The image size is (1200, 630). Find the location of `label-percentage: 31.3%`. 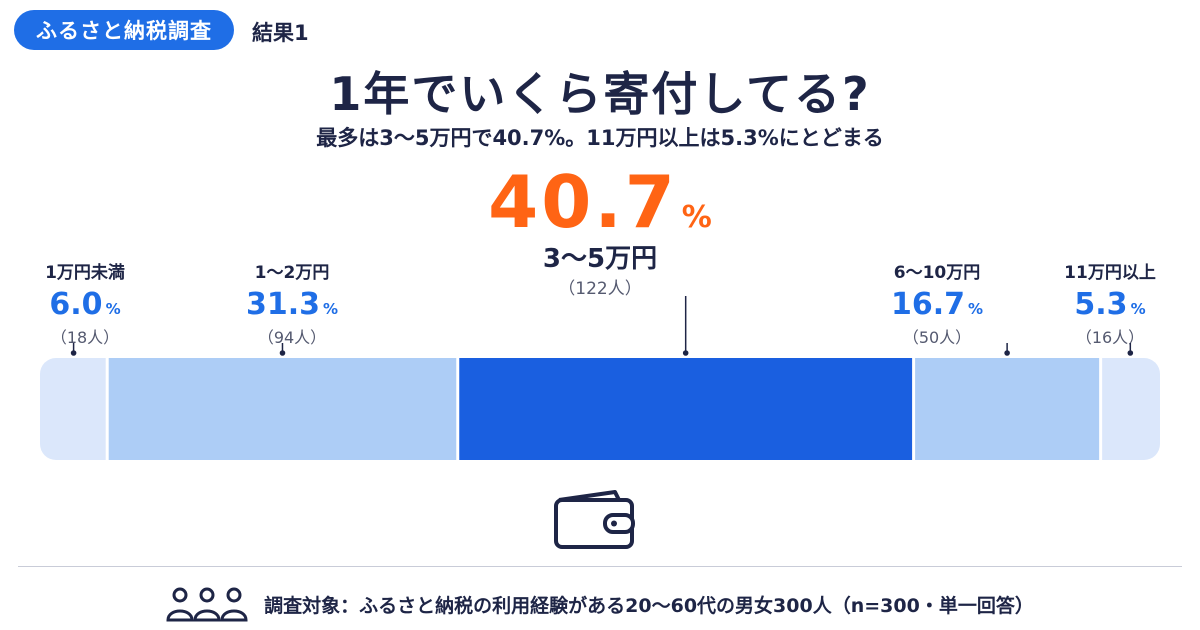

label-percentage: 31.3% is located at coordinates (292, 304).